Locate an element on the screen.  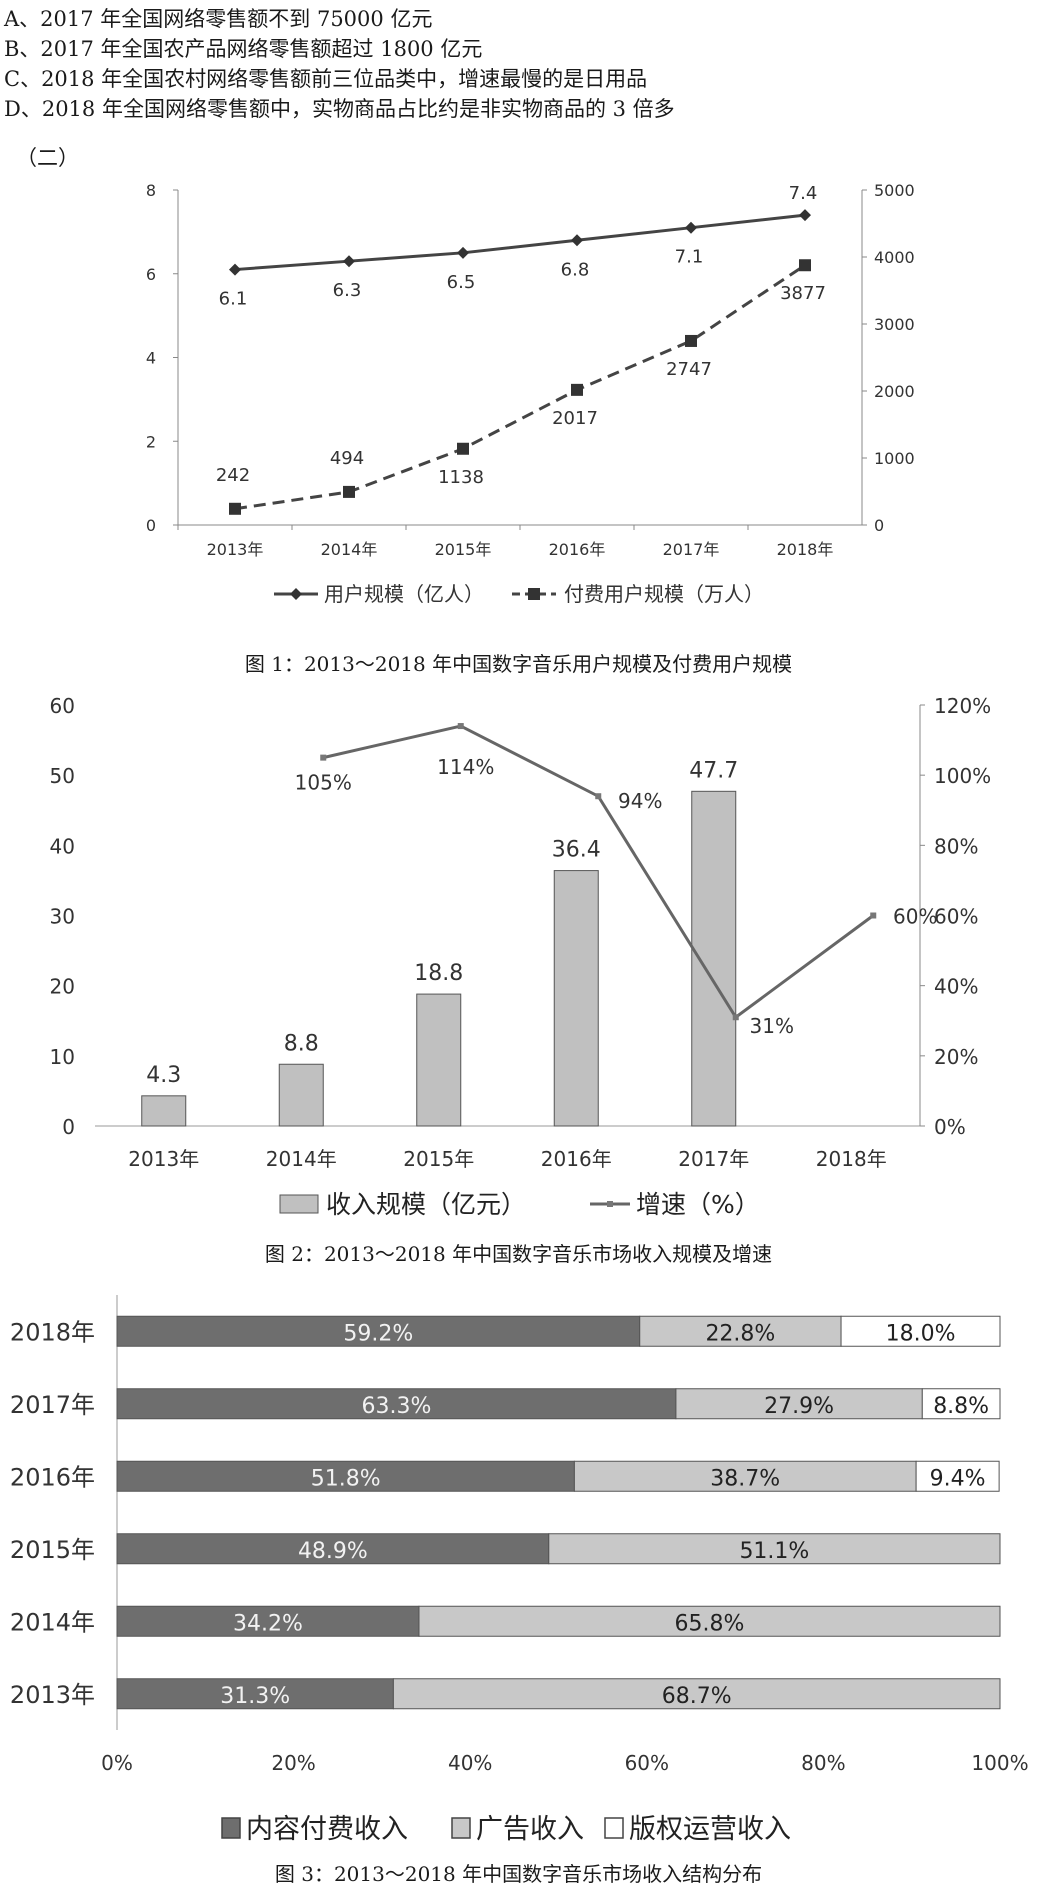
right-tick-label: 4000 is located at coordinates (894, 257).